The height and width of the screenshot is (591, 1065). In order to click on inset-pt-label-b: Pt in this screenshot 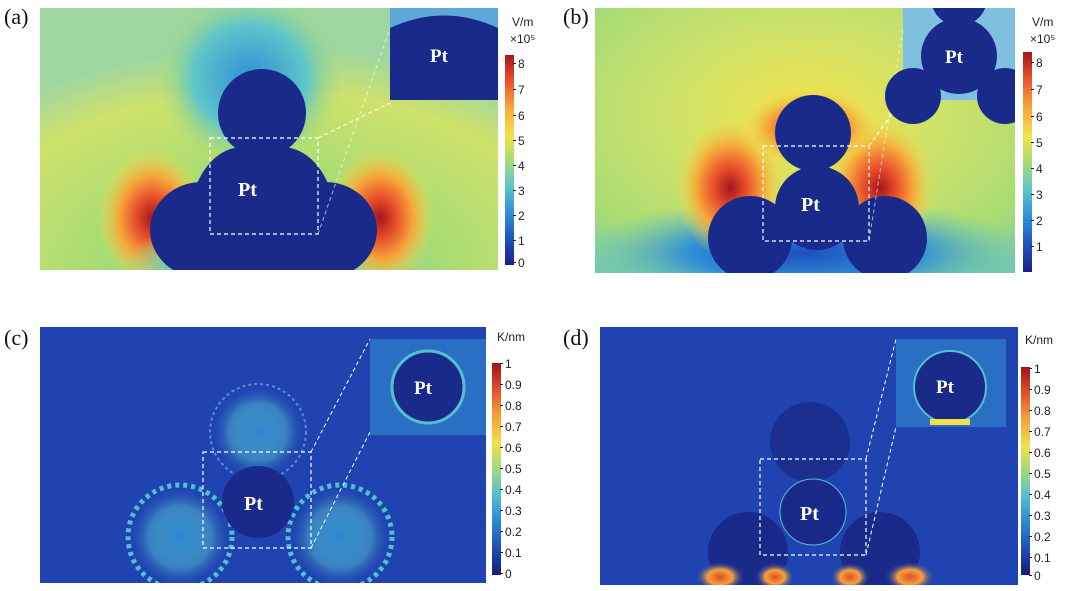, I will do `click(954, 57)`.